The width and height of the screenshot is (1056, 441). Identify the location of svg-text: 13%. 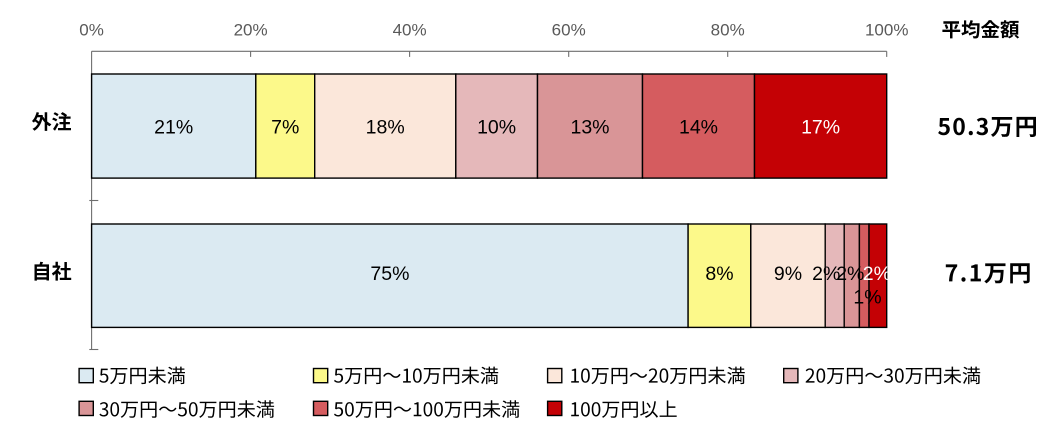
(589, 128).